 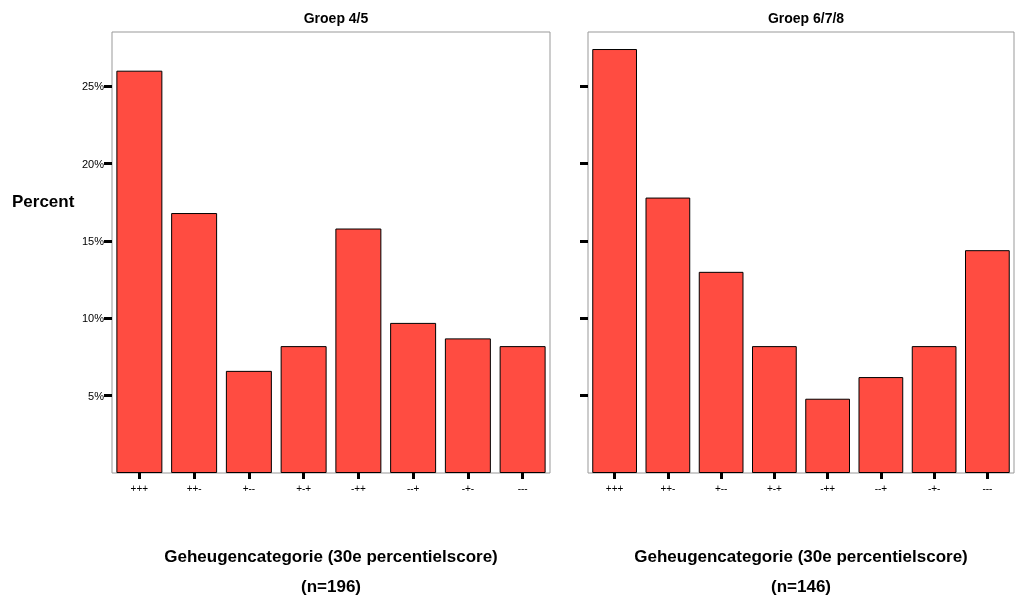 I want to click on y-tick-label: 5%, so click(x=96, y=395).